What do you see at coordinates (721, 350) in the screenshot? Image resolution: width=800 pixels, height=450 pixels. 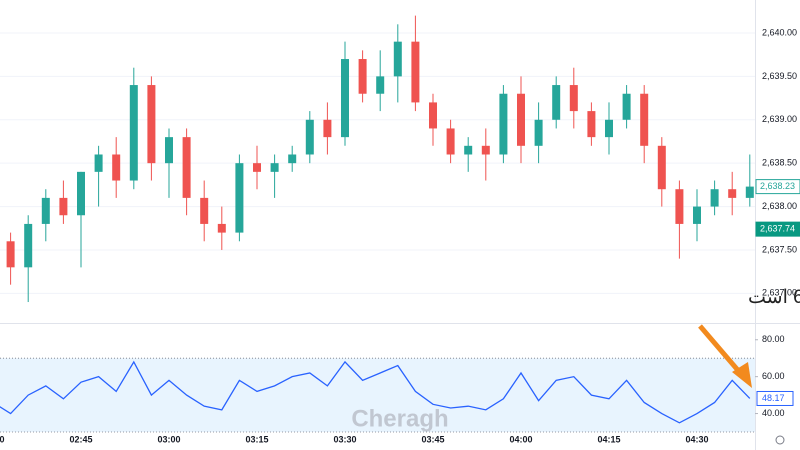 I see `arrow` at bounding box center [721, 350].